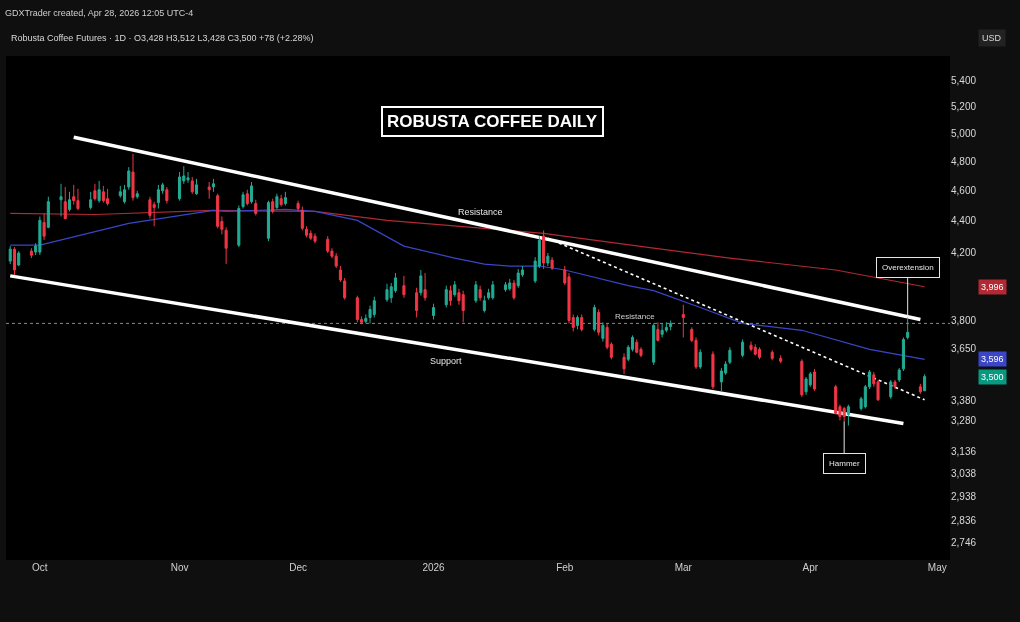 The height and width of the screenshot is (622, 1020). Describe the element at coordinates (298, 567) in the screenshot. I see `x-tick-label: Dec` at that location.